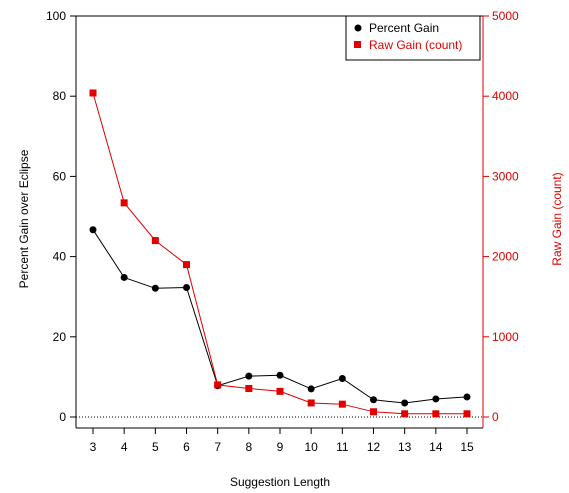 The height and width of the screenshot is (493, 569). Describe the element at coordinates (124, 447) in the screenshot. I see `x-tick-label: 4` at that location.